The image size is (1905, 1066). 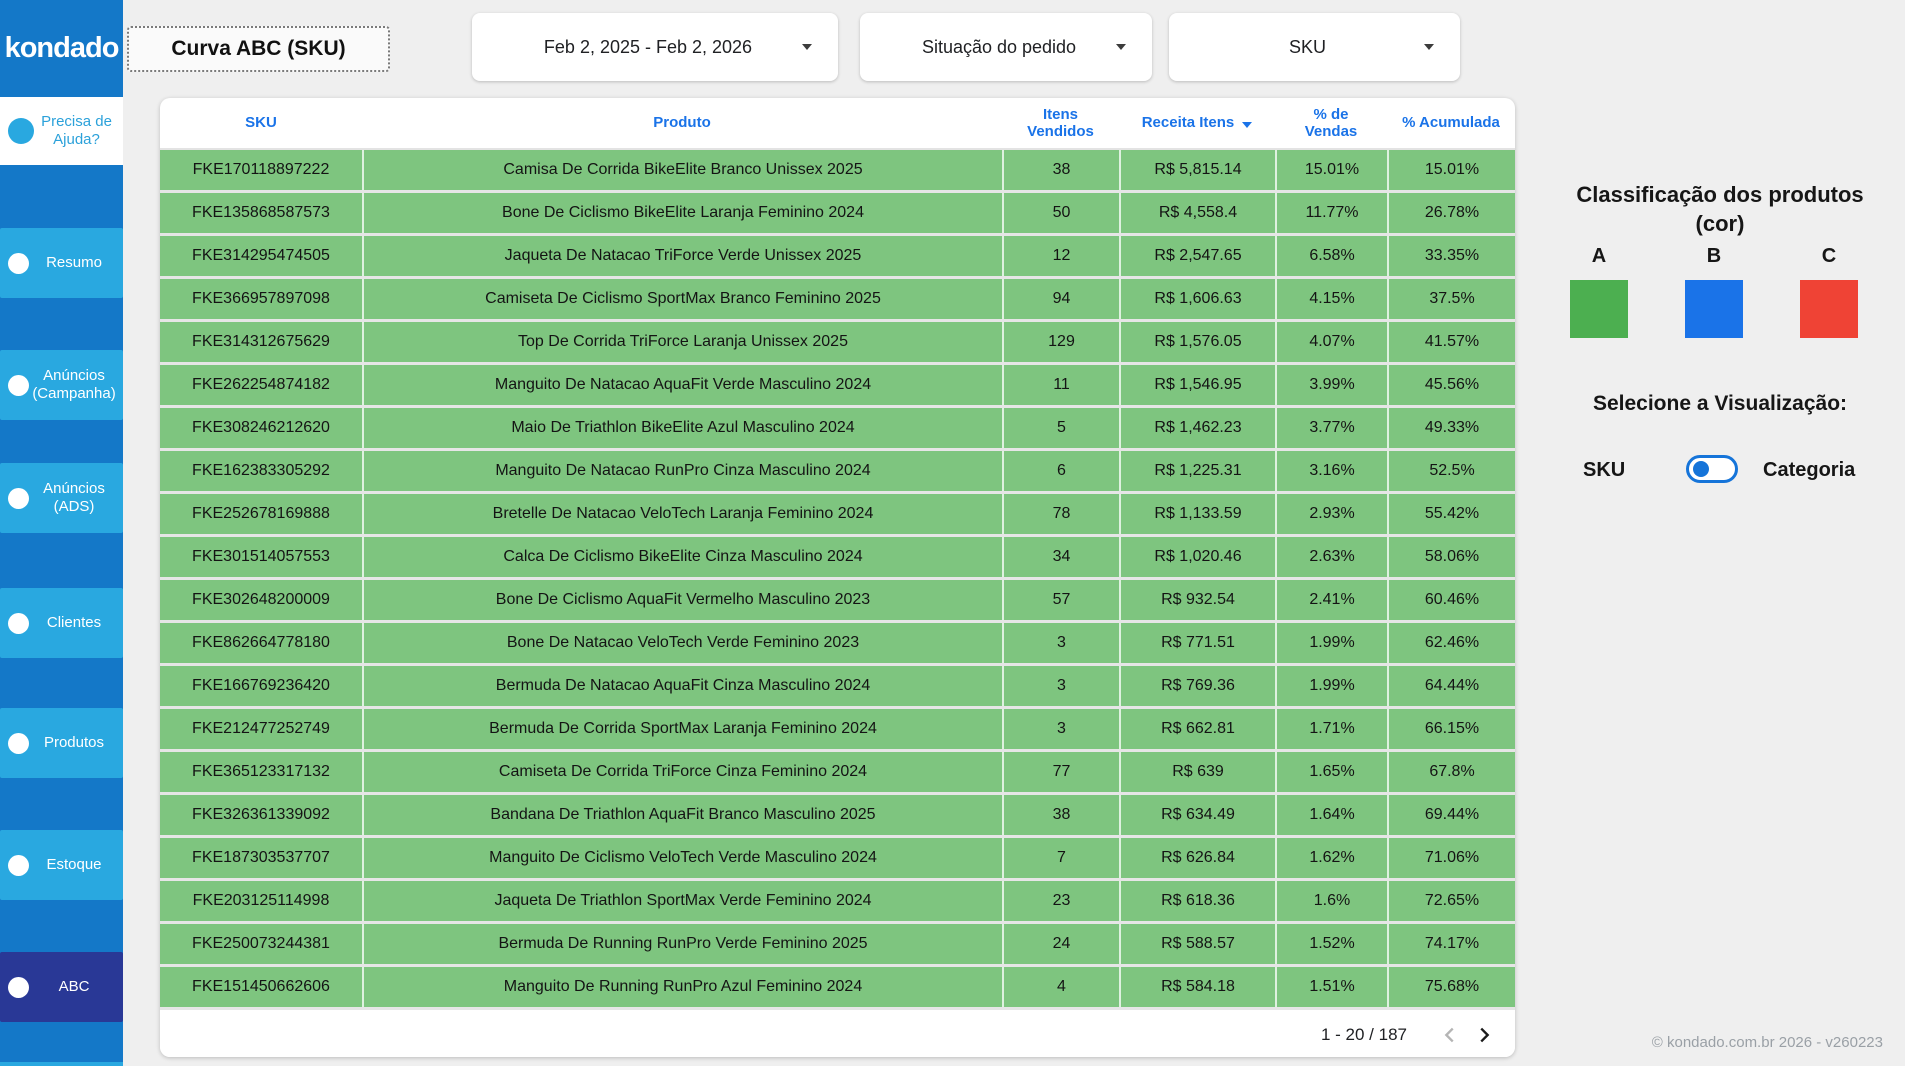 What do you see at coordinates (1451, 428) in the screenshot?
I see `cell-pct-acumulada: 49.33%` at bounding box center [1451, 428].